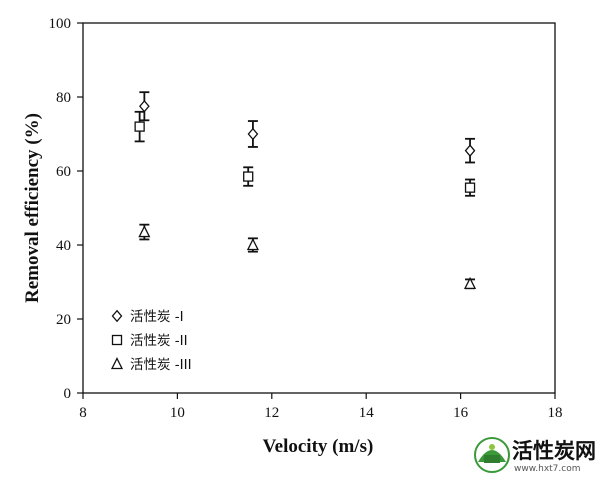 The height and width of the screenshot is (481, 600). What do you see at coordinates (461, 413) in the screenshot?
I see `x-tick-label: 16` at bounding box center [461, 413].